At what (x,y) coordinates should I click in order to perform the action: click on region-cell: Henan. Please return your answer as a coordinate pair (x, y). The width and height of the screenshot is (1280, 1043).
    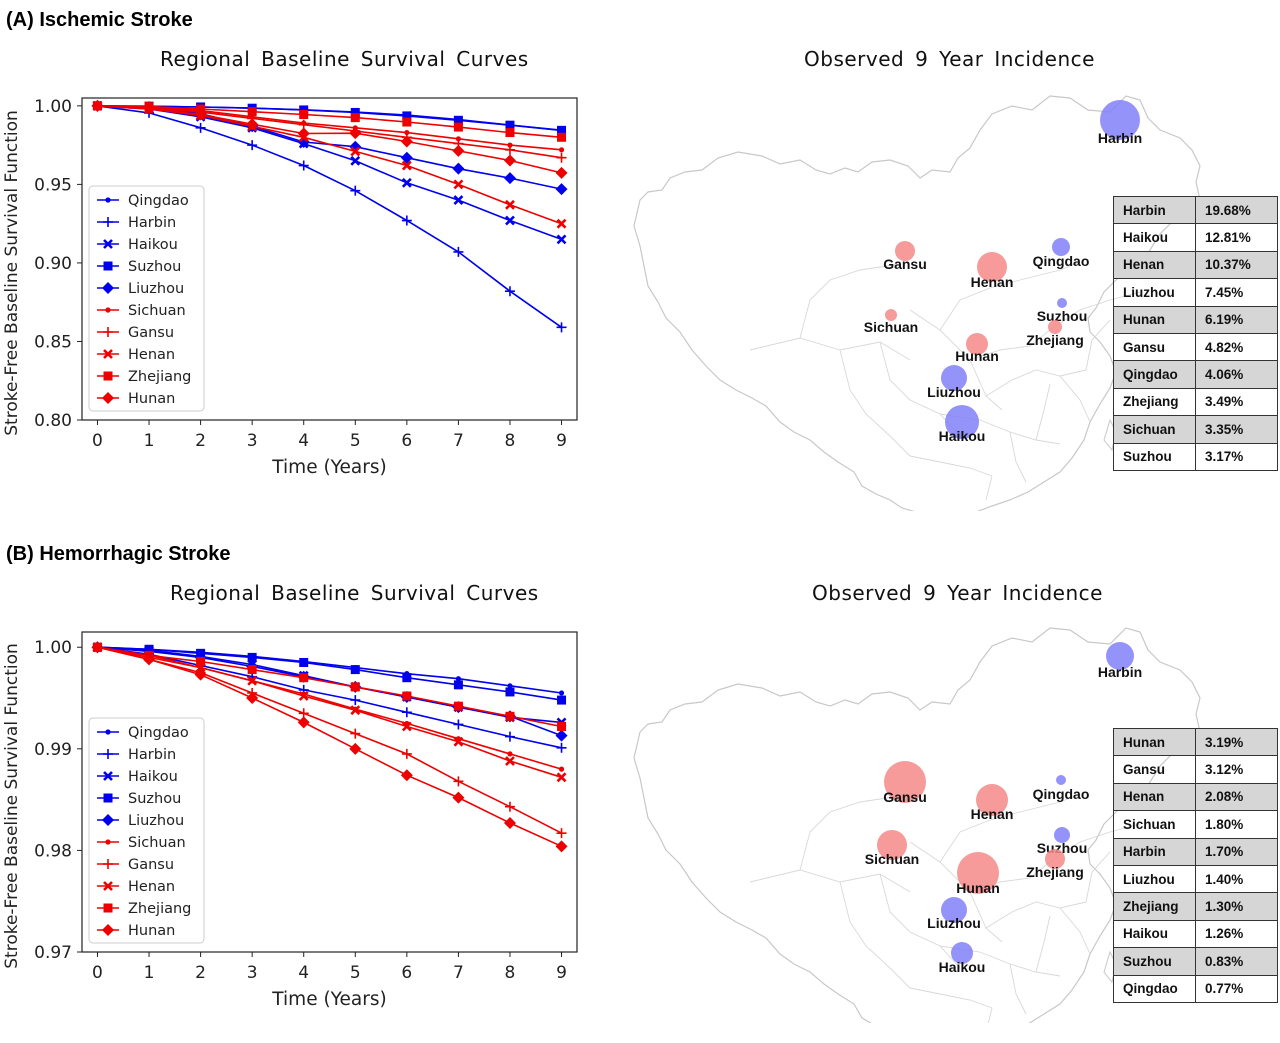
    Looking at the image, I should click on (1154, 265).